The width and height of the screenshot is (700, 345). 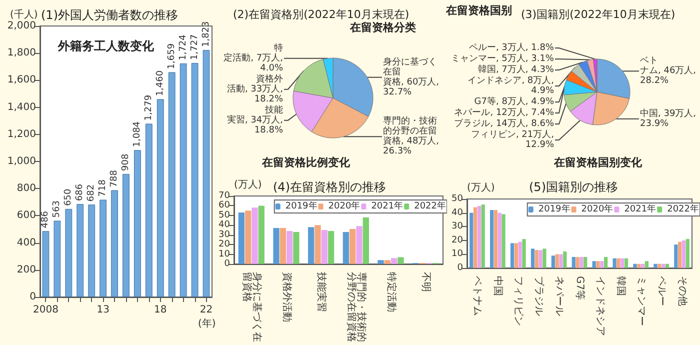 I want to click on x-tick-label: ブラジル, so click(x=539, y=296).